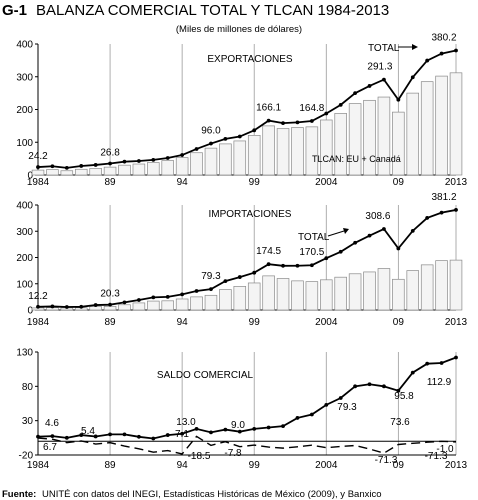  I want to click on source-label: Fuente:, so click(19, 494).